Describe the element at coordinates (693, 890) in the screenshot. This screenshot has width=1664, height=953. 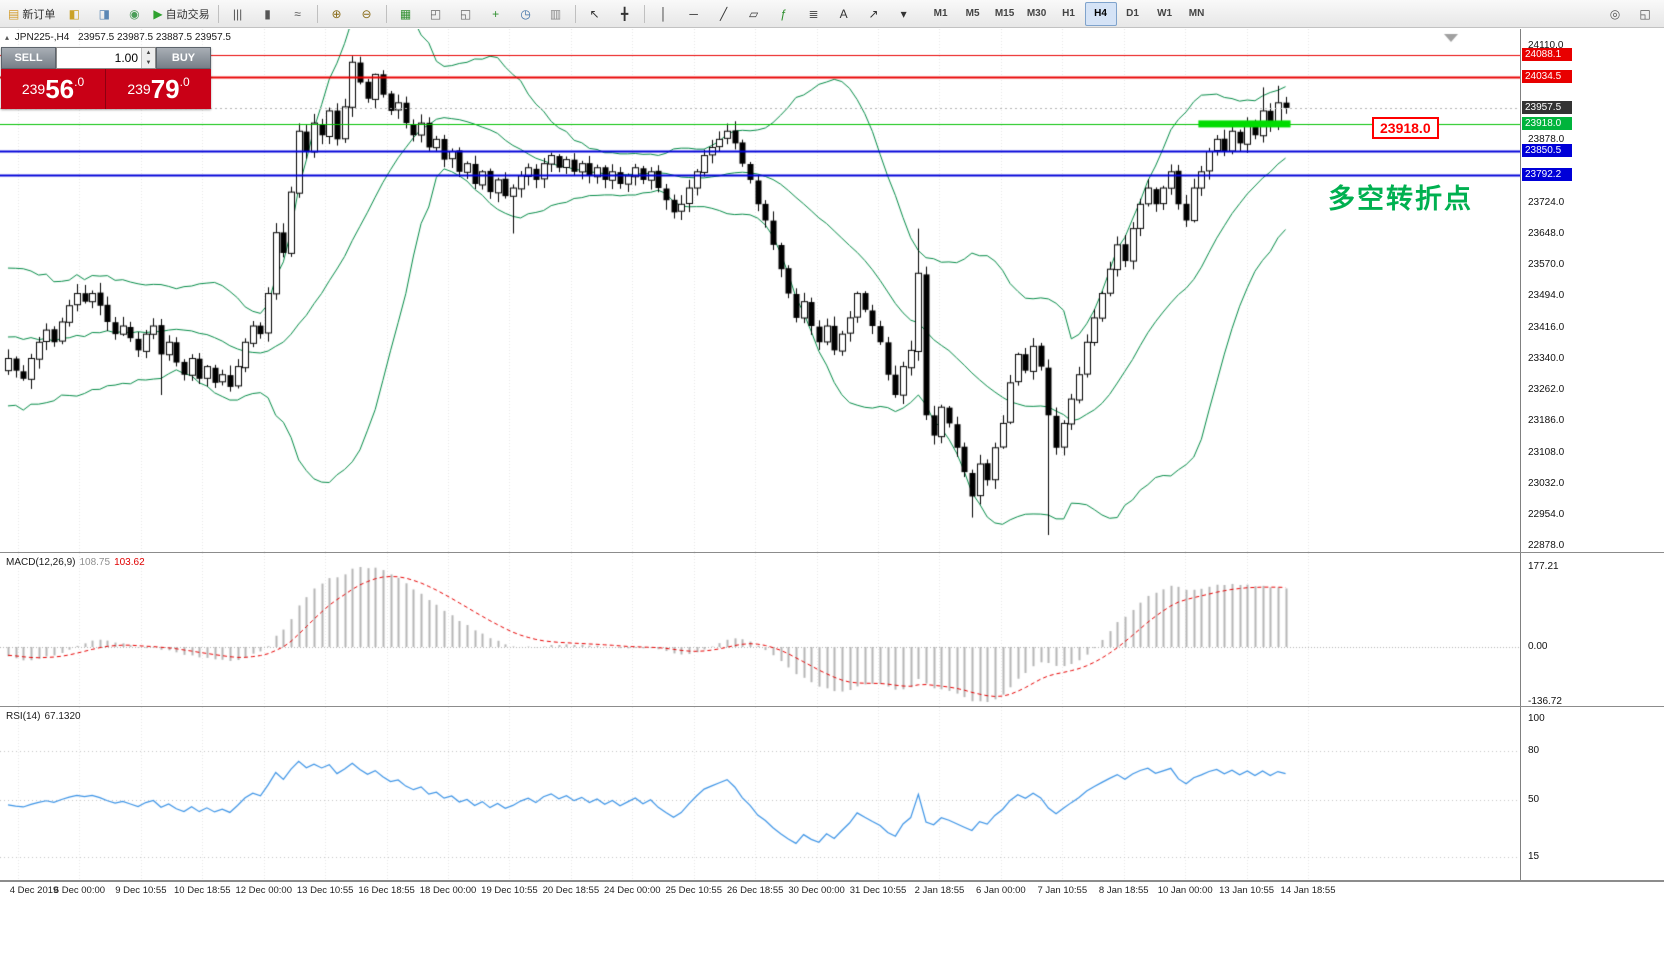
I see `time-axis-label: 25 Dec 10:55` at that location.